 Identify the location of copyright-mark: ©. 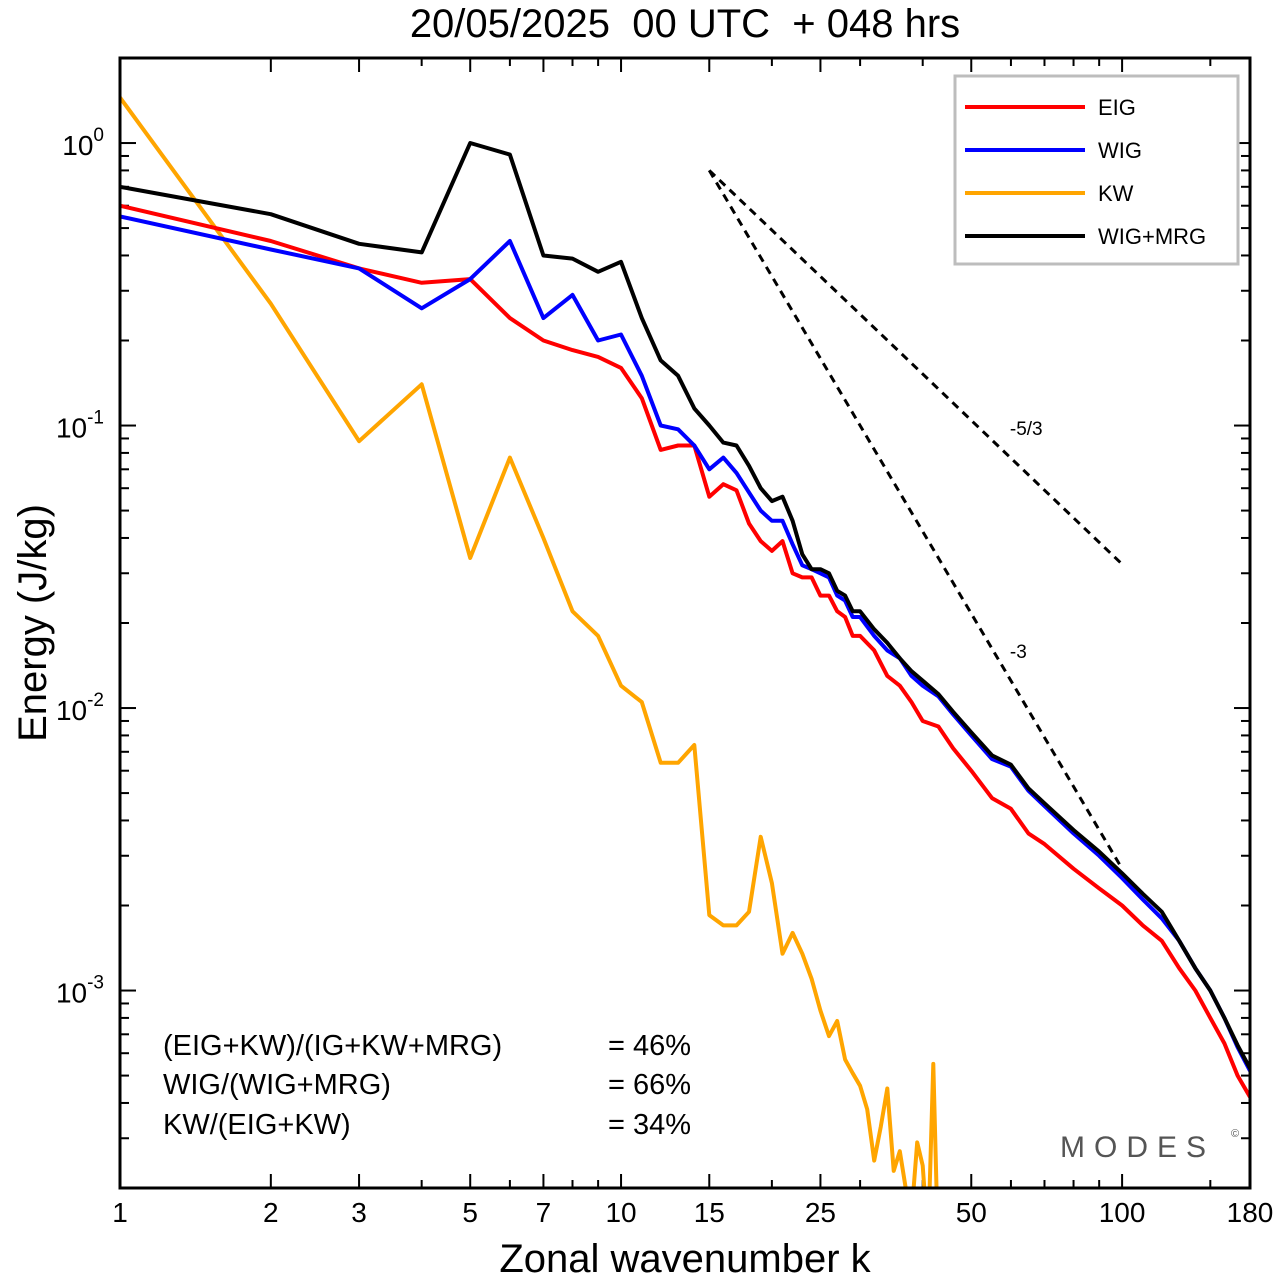
(1235, 1134).